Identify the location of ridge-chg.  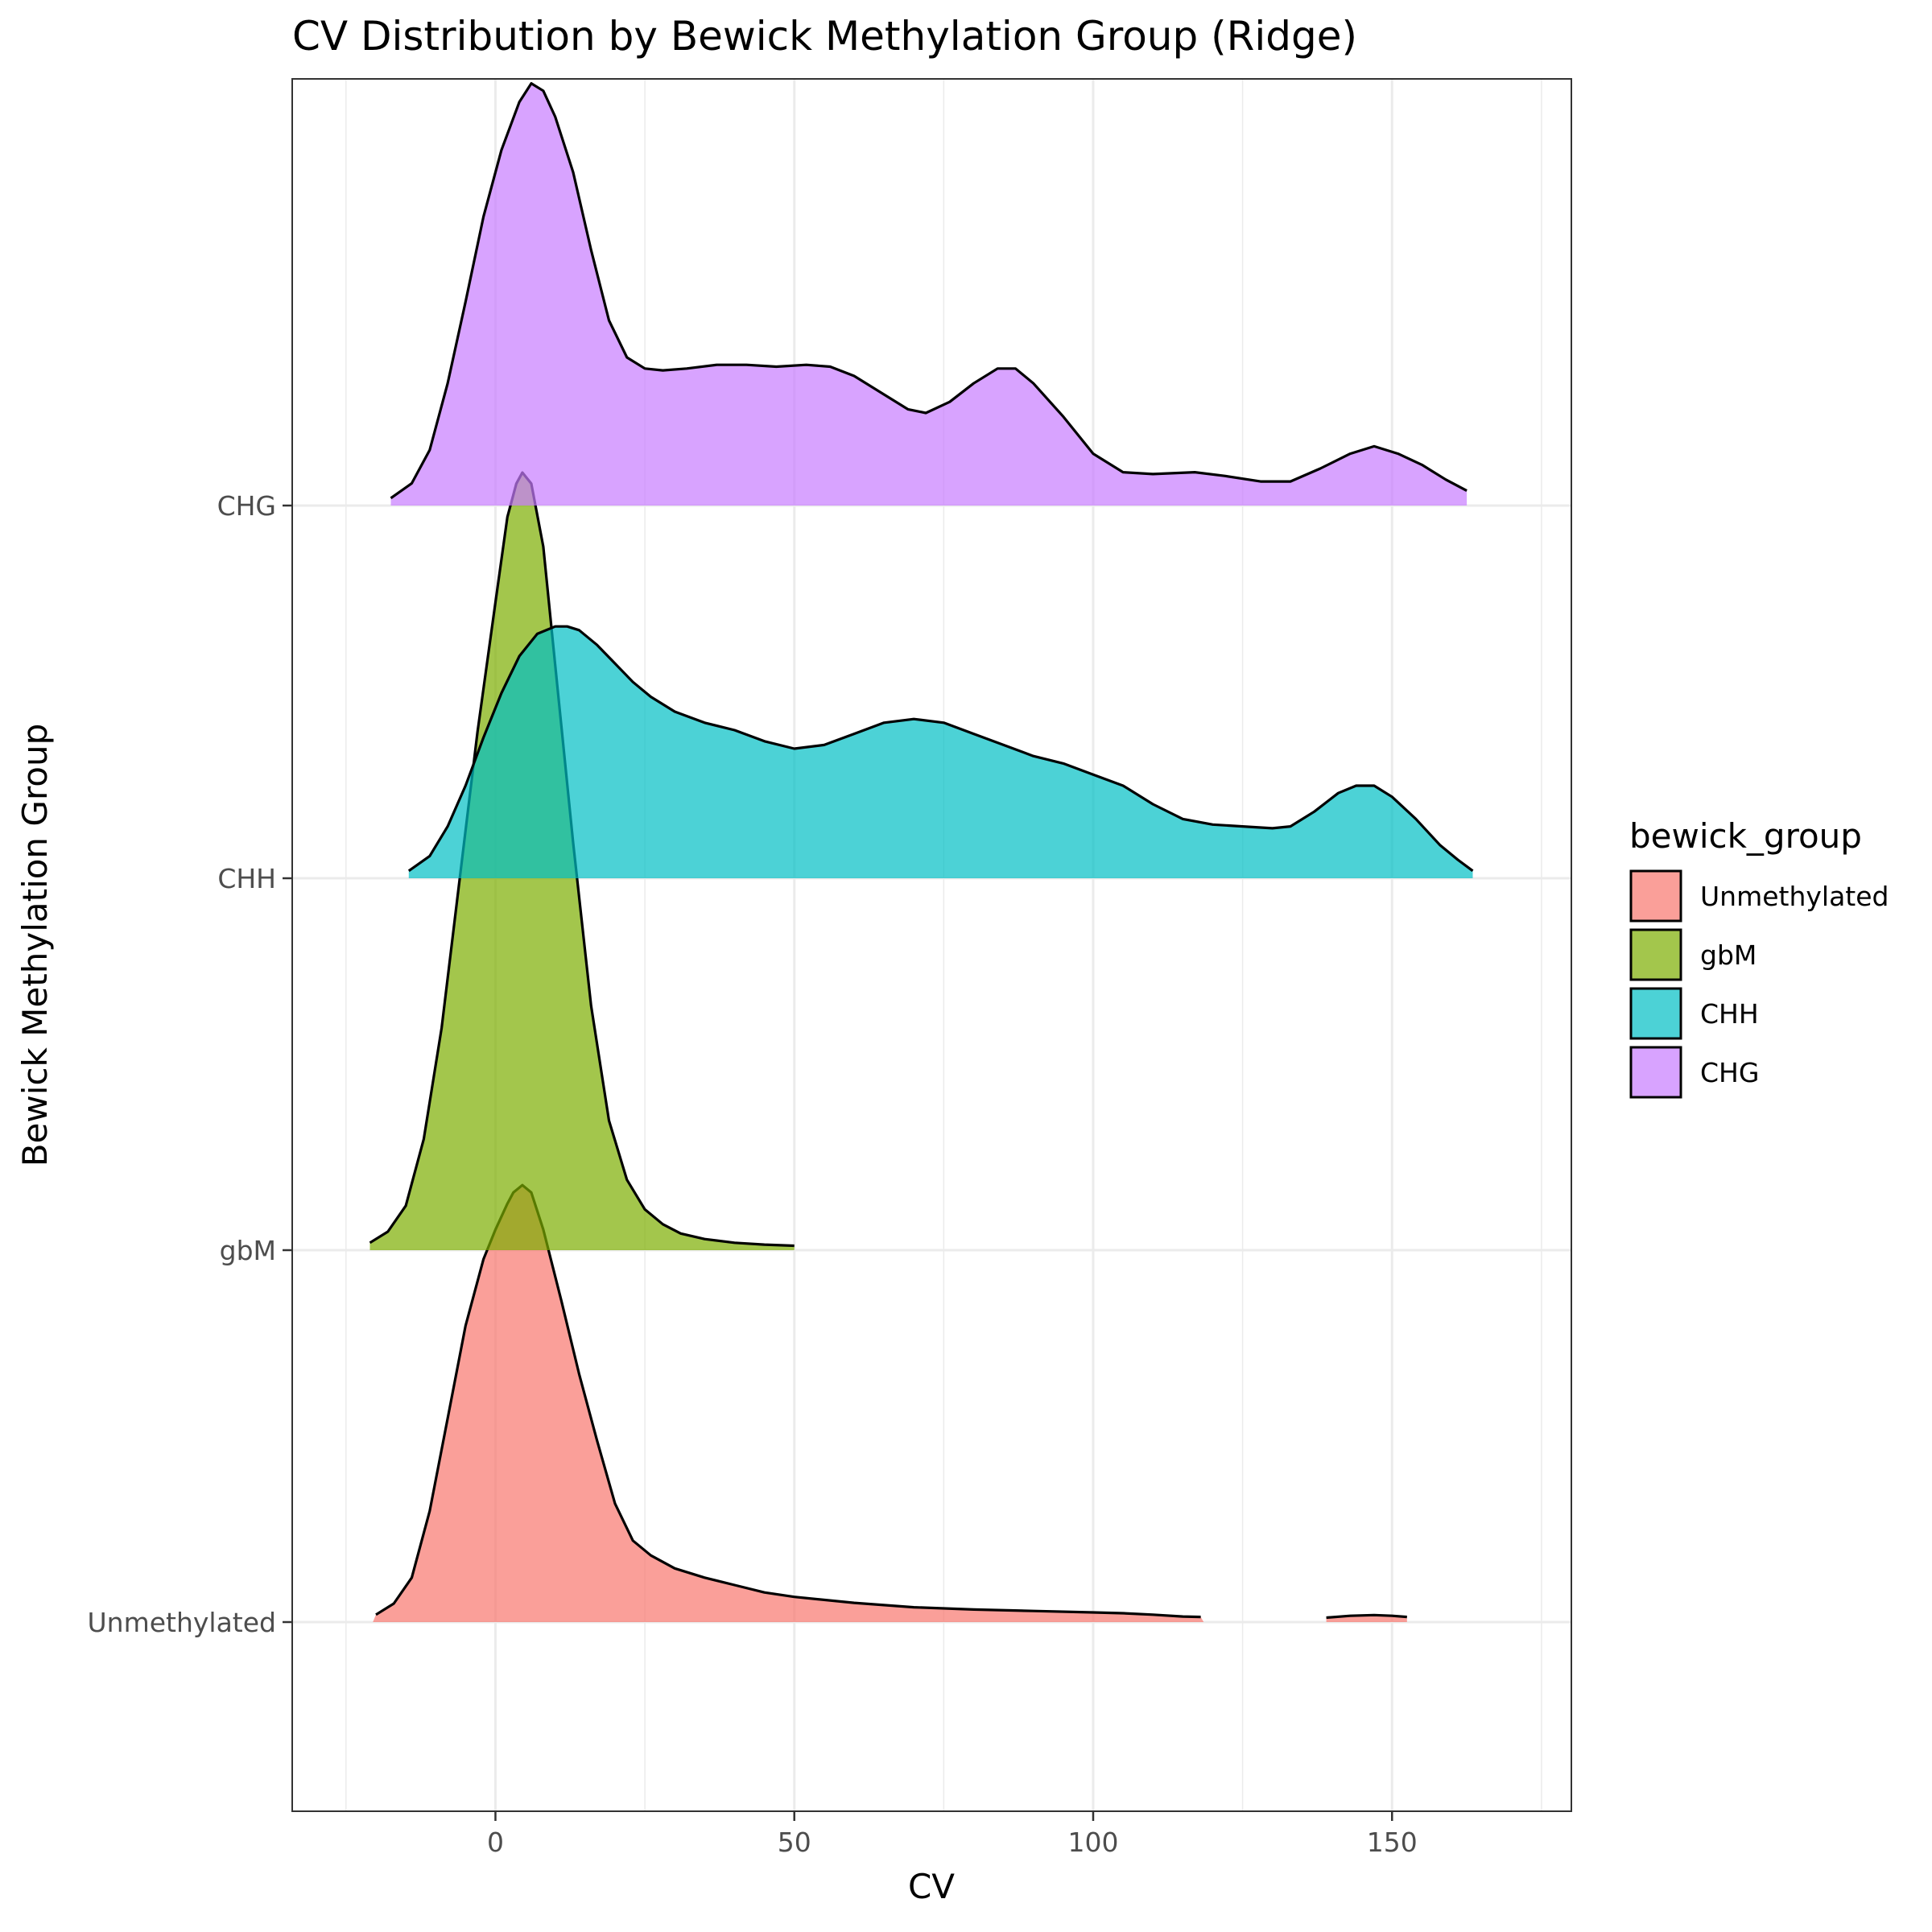
(929, 294).